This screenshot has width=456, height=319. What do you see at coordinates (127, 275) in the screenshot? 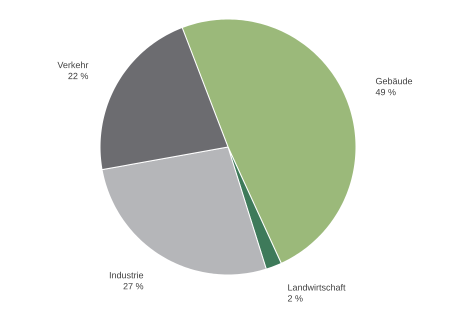
I see `slice-label: Industrie` at bounding box center [127, 275].